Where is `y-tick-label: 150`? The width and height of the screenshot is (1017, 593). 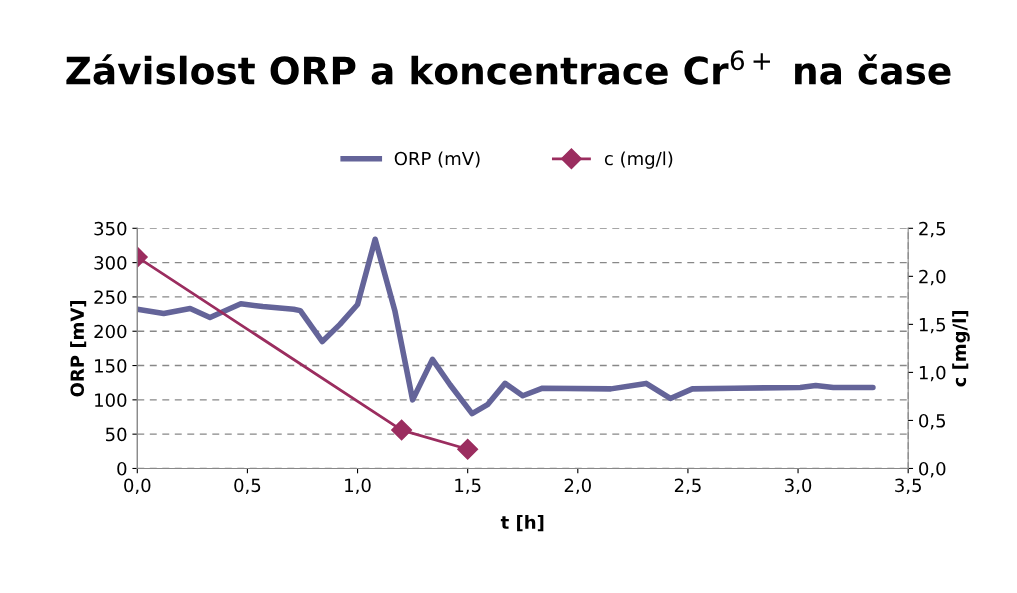 y-tick-label: 150 is located at coordinates (111, 366).